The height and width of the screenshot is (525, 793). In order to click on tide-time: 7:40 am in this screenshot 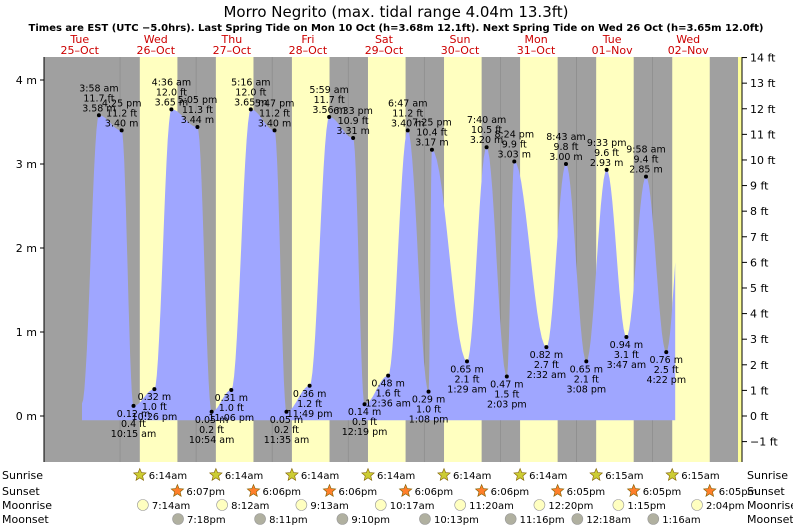, I will do `click(486, 120)`.